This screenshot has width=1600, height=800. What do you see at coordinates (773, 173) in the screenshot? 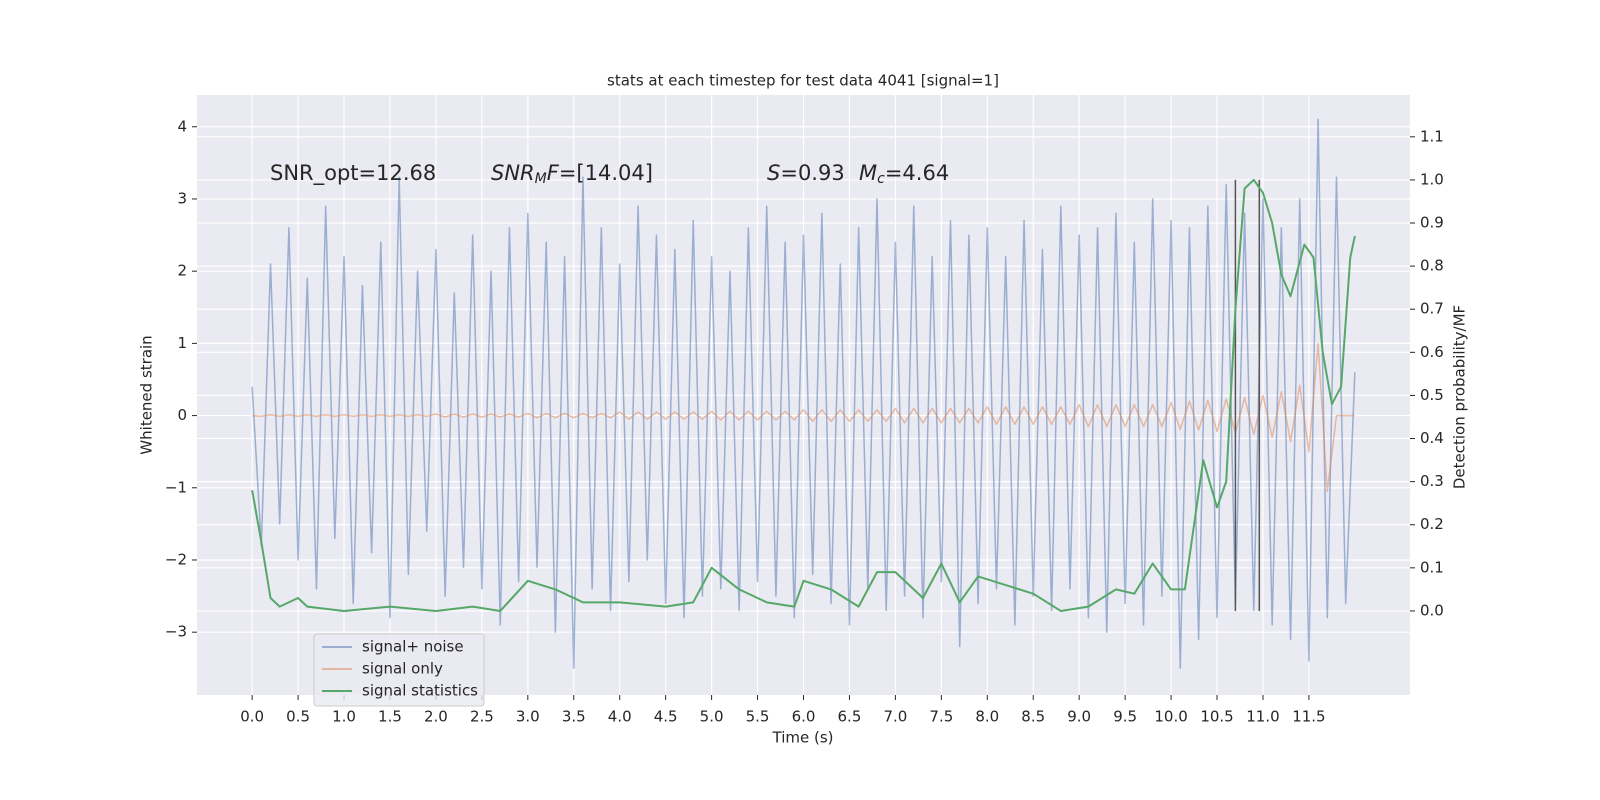
I see `annotation-part: S` at bounding box center [773, 173].